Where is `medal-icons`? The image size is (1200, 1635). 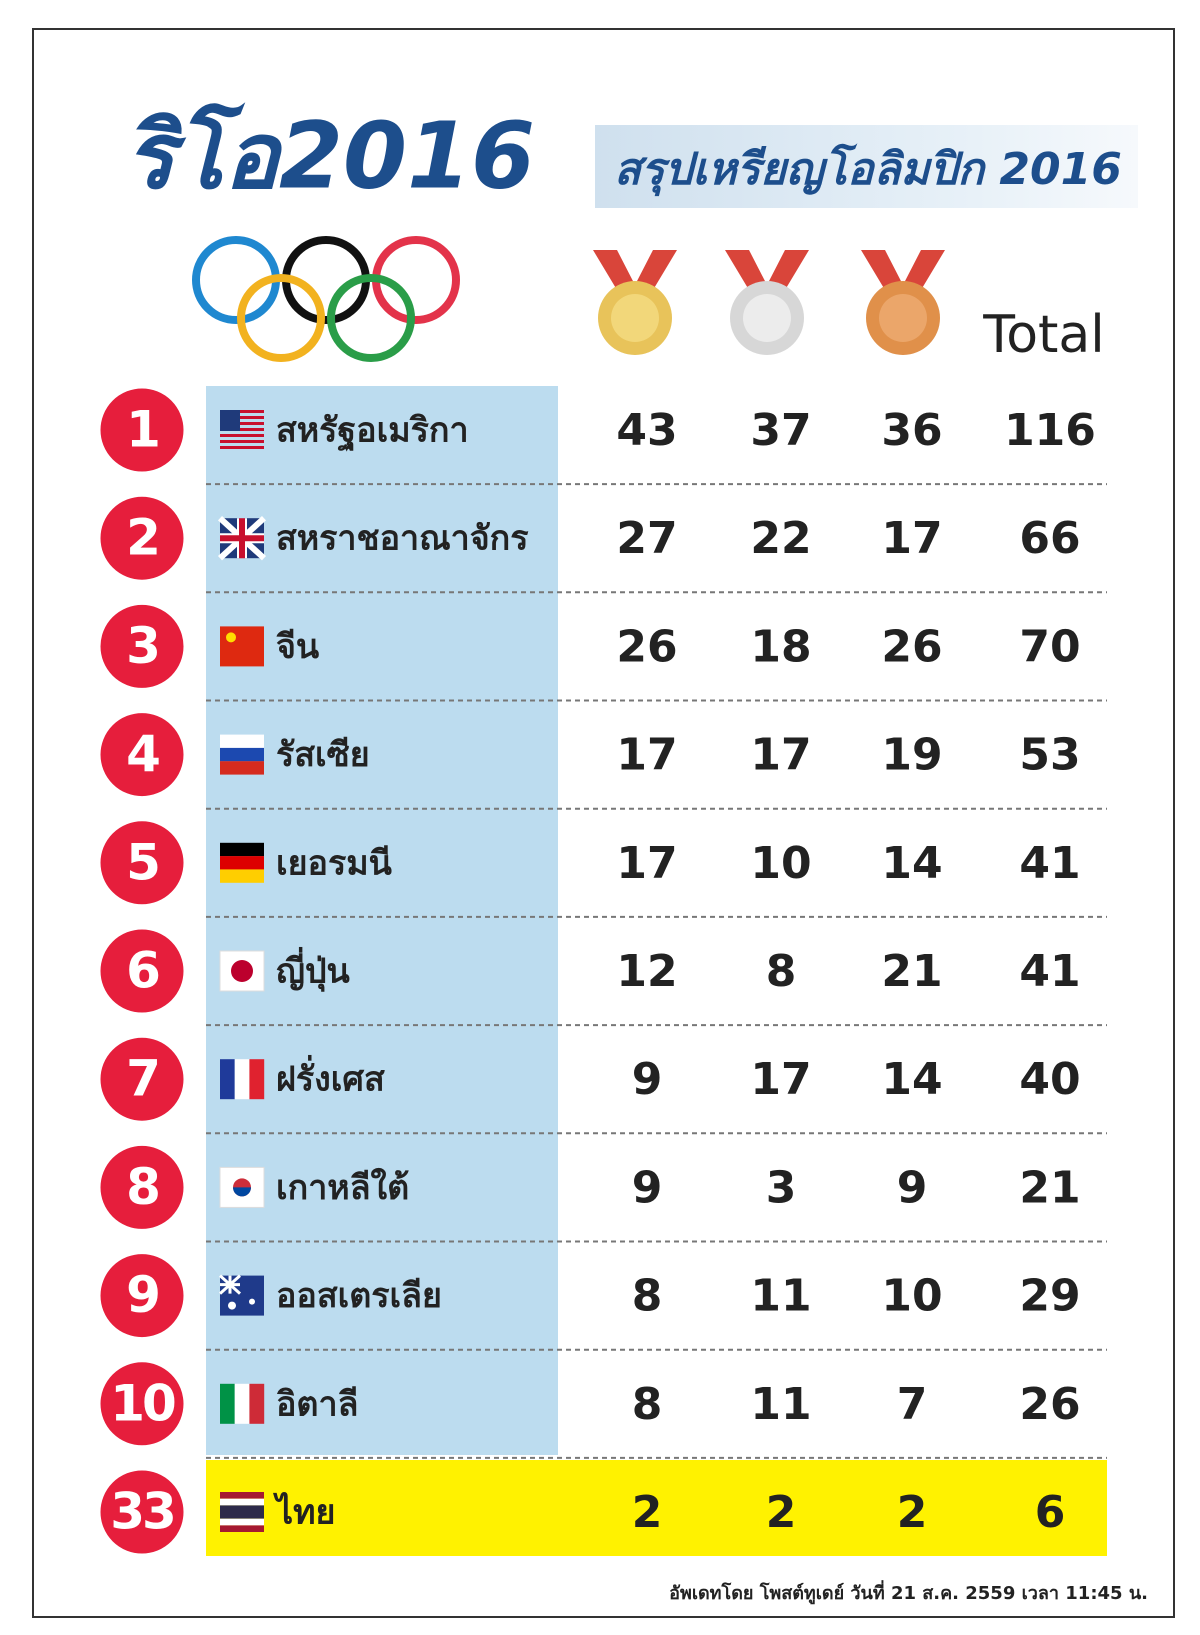 medal-icons is located at coordinates (769, 302).